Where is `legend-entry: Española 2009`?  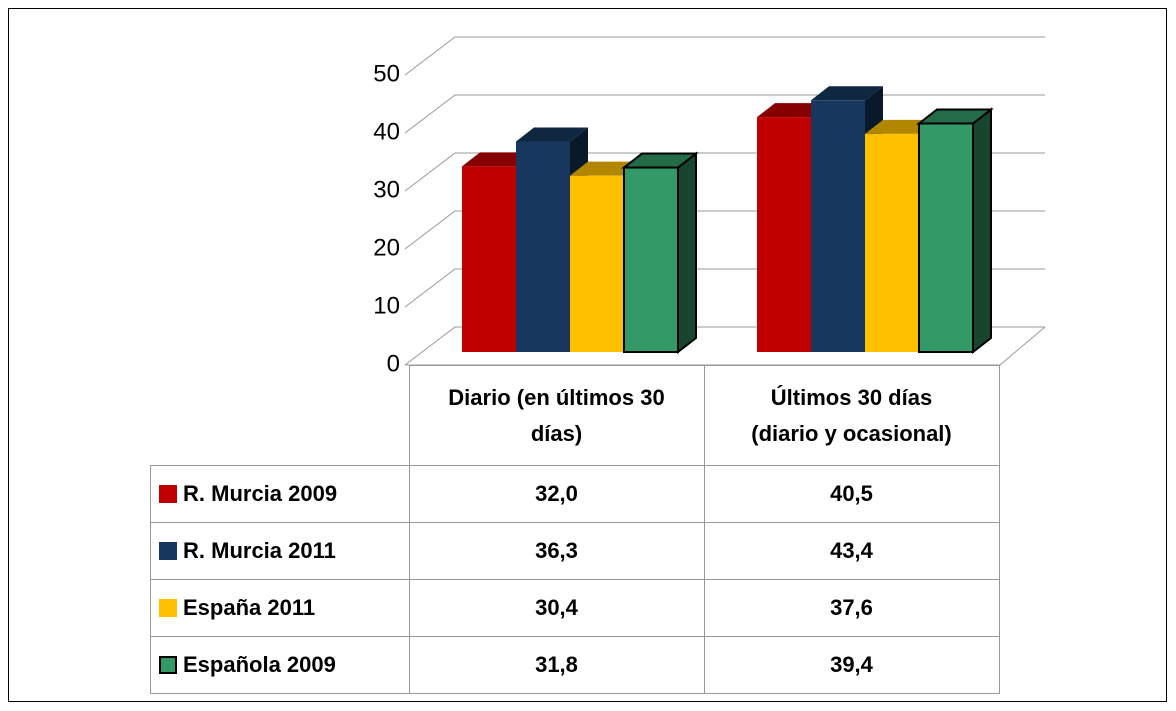 legend-entry: Española 2009 is located at coordinates (280, 665).